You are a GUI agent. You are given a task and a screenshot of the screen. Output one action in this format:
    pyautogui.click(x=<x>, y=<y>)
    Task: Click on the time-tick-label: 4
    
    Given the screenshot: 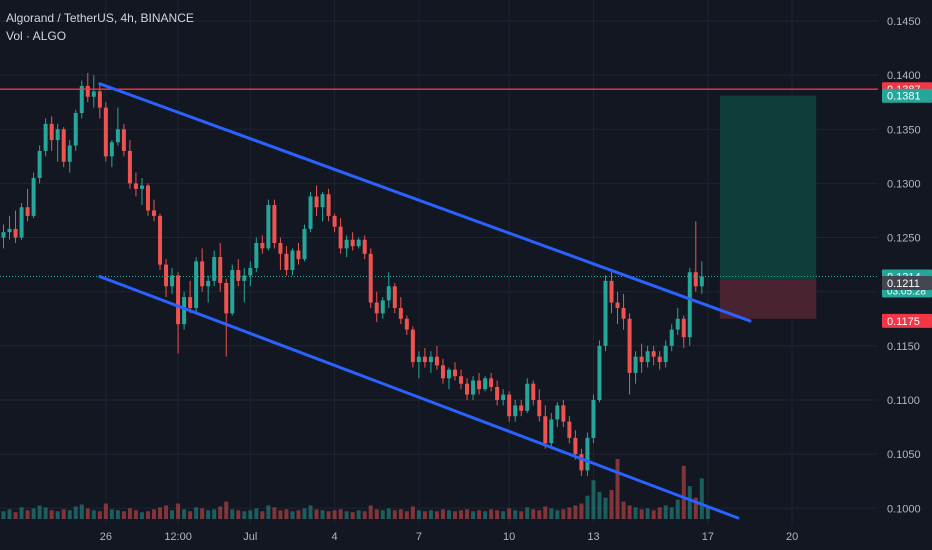 What is the action you would take?
    pyautogui.click(x=335, y=537)
    